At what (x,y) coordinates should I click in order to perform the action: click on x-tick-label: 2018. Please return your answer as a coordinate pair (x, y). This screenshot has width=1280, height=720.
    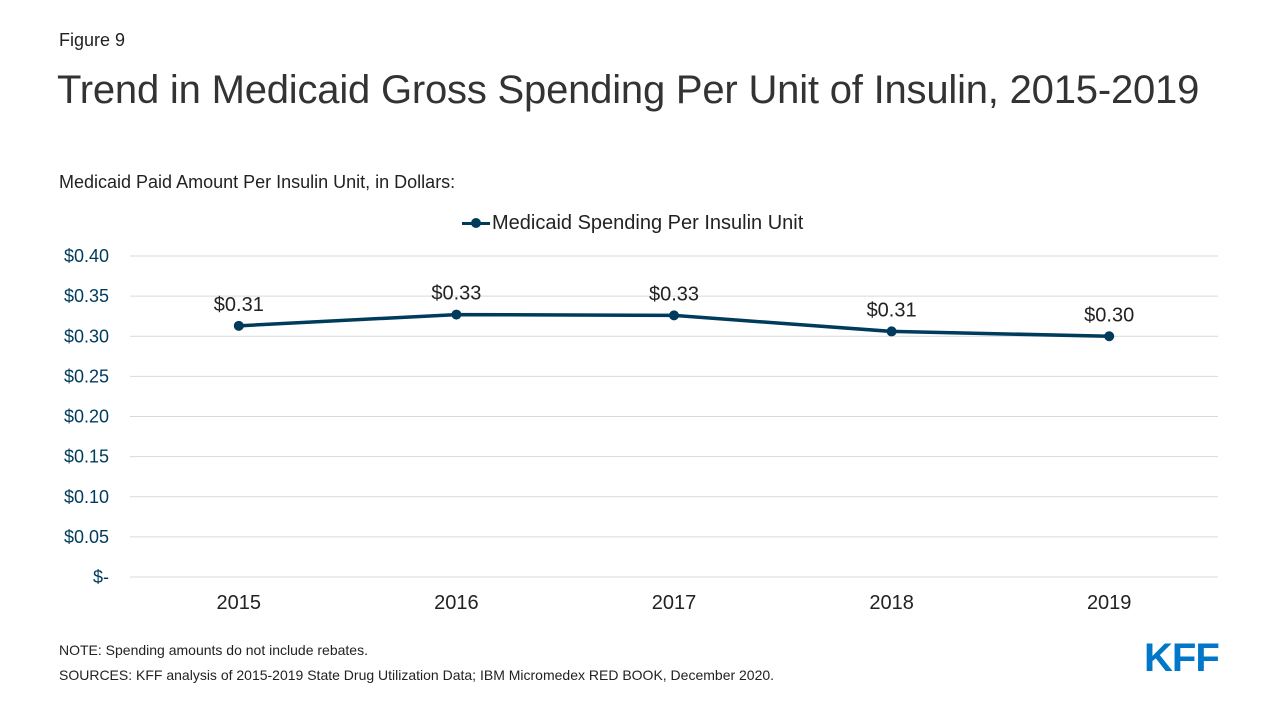
    Looking at the image, I should click on (891, 603).